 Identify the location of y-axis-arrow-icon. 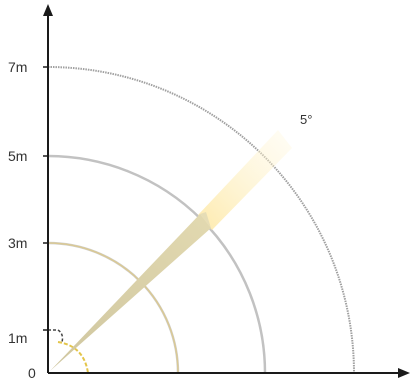
(48, 10).